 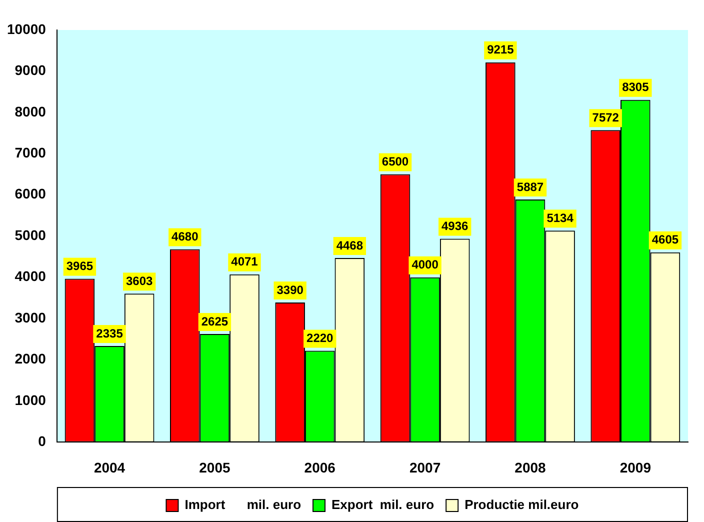 I want to click on y-tick-label: 3000, so click(x=30, y=317).